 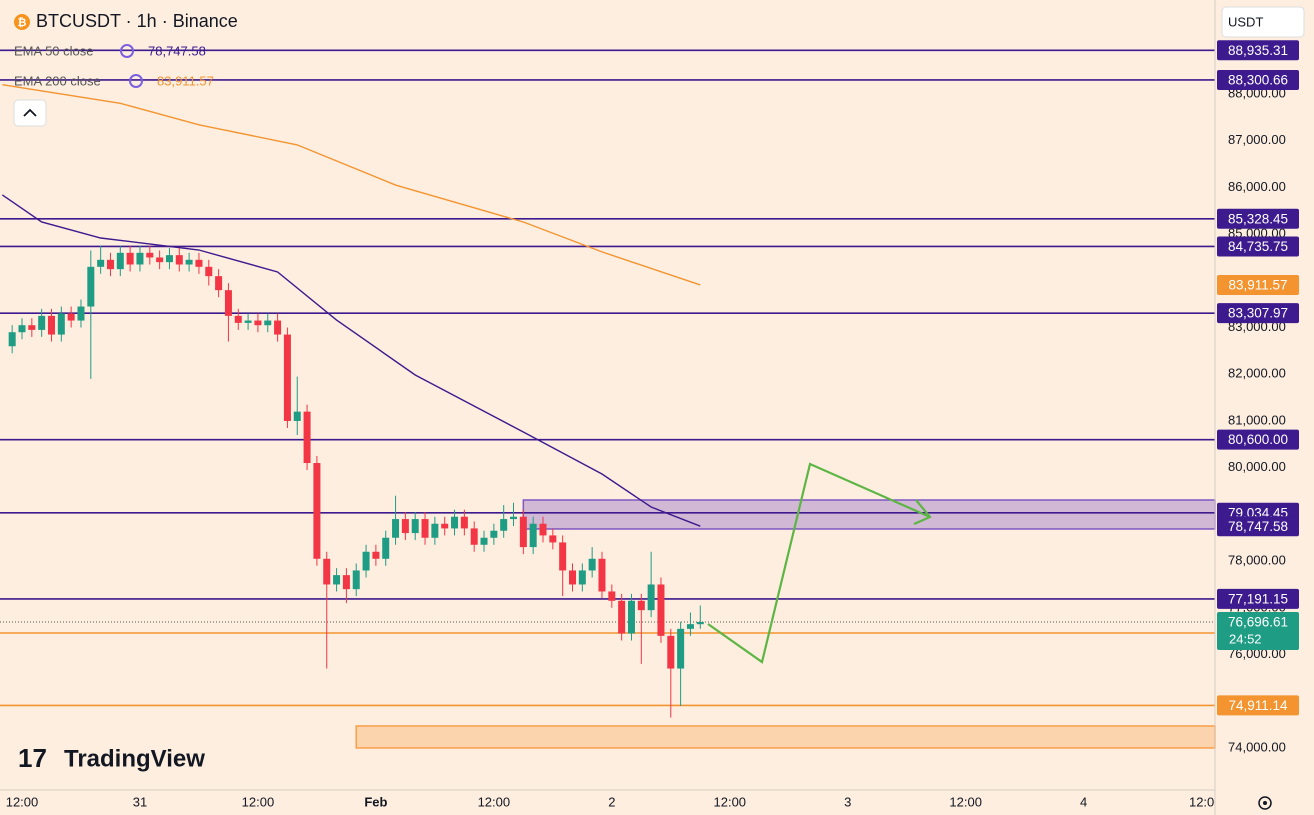 I want to click on projection-arrow, so click(x=819, y=563).